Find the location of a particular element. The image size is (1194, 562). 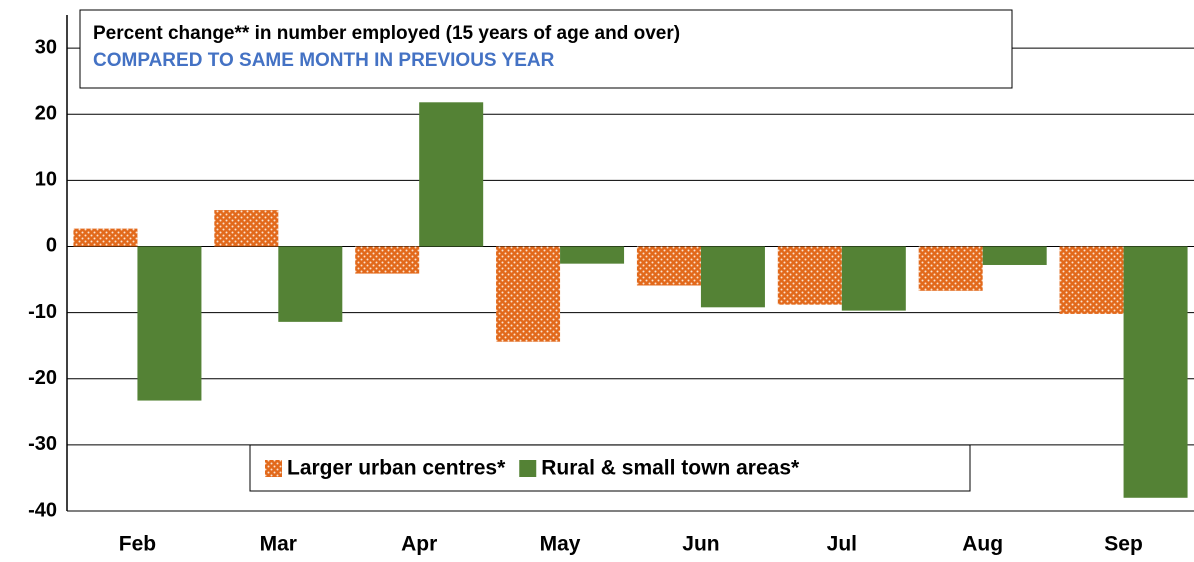

legend-label: Larger urban centres* is located at coordinates (396, 468).